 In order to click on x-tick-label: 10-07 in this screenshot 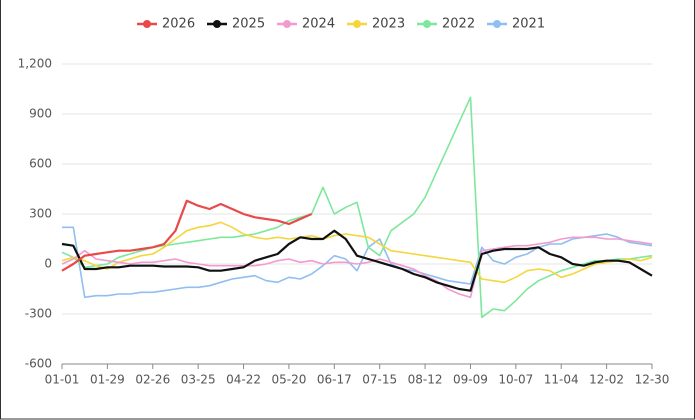, I will do `click(515, 380)`.